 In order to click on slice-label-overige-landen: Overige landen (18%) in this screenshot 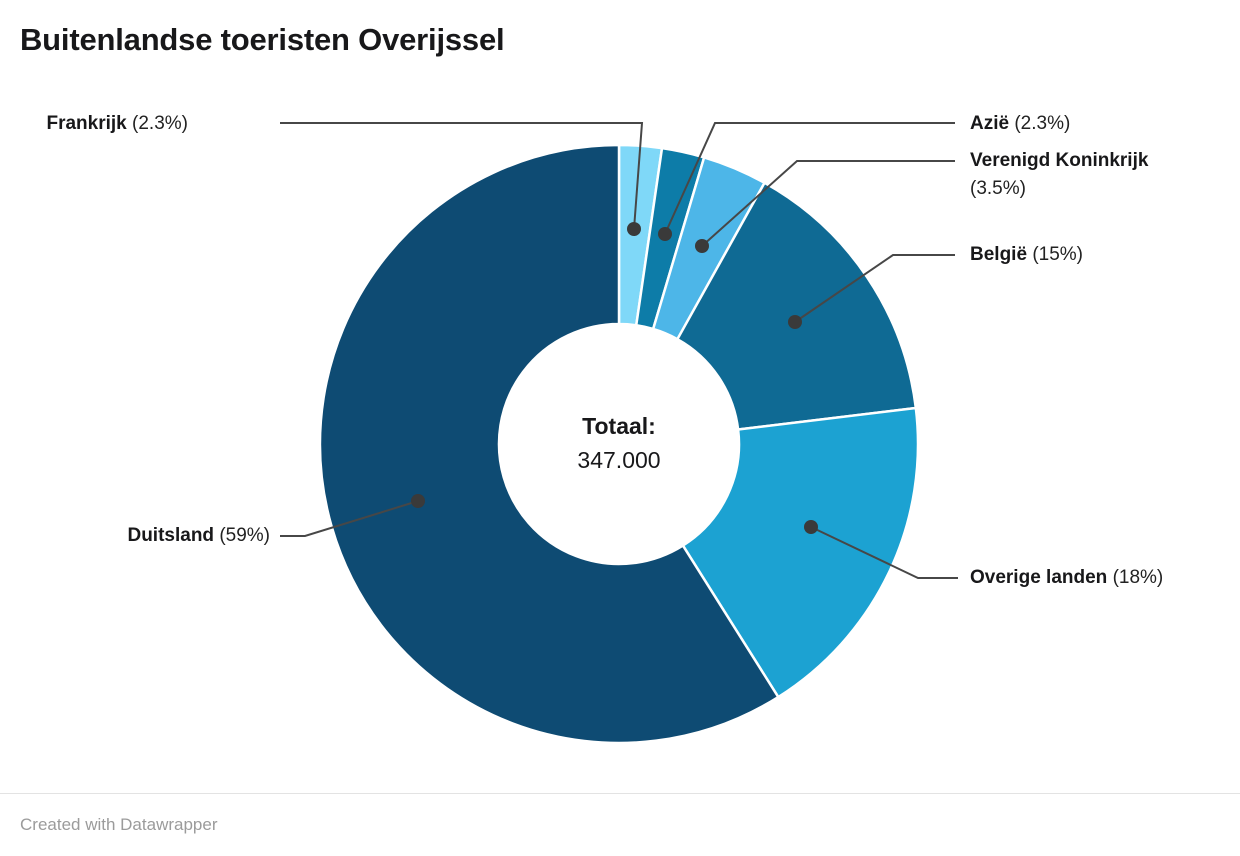, I will do `click(1066, 578)`.